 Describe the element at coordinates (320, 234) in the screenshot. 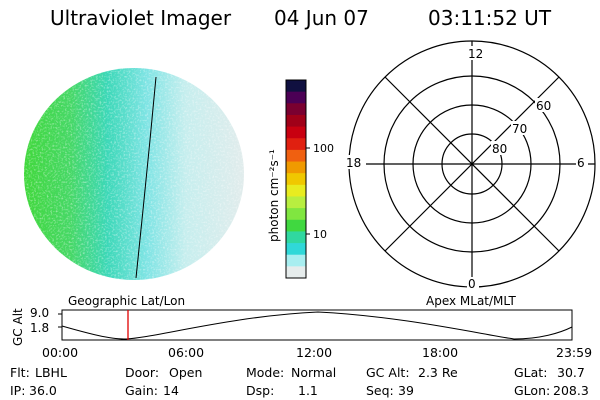

I see `colorbar-tick-10: 10` at that location.